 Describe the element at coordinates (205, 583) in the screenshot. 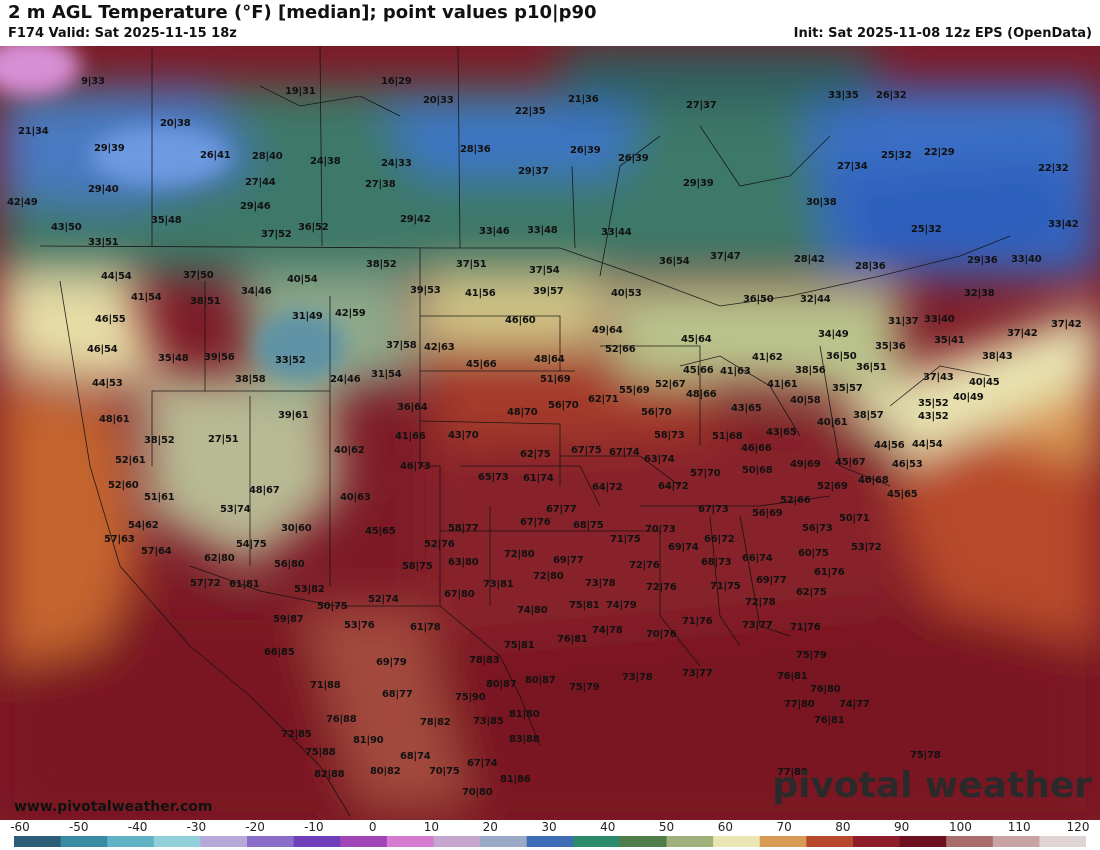

I see `point-value: 57|72` at that location.